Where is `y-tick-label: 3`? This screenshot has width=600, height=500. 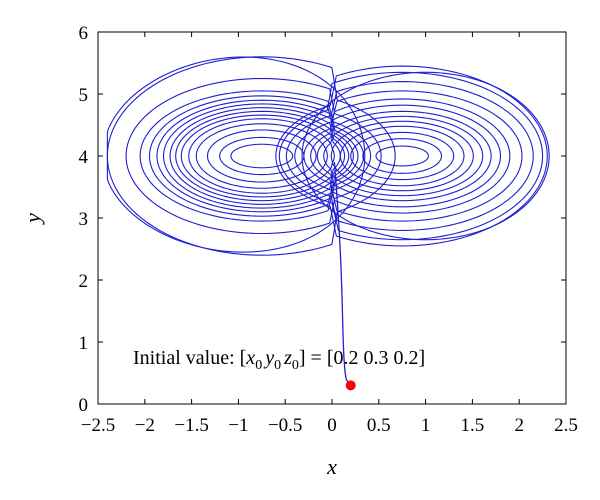 y-tick-label: 3 is located at coordinates (84, 219).